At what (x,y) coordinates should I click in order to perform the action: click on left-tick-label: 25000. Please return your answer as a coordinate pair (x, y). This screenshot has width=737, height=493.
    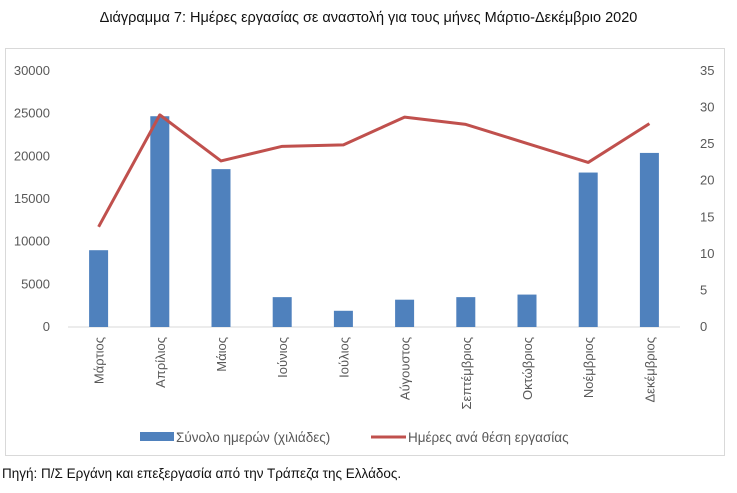
    Looking at the image, I should click on (32, 113).